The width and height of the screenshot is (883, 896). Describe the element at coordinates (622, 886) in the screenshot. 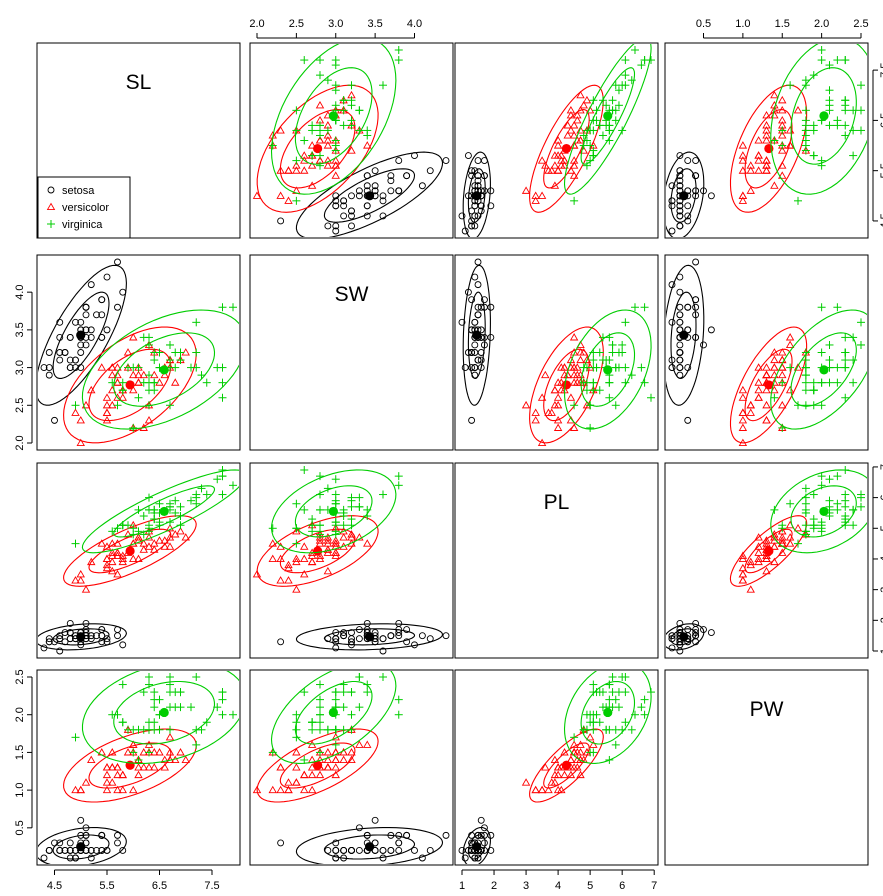

I see `tick-label: 6` at that location.